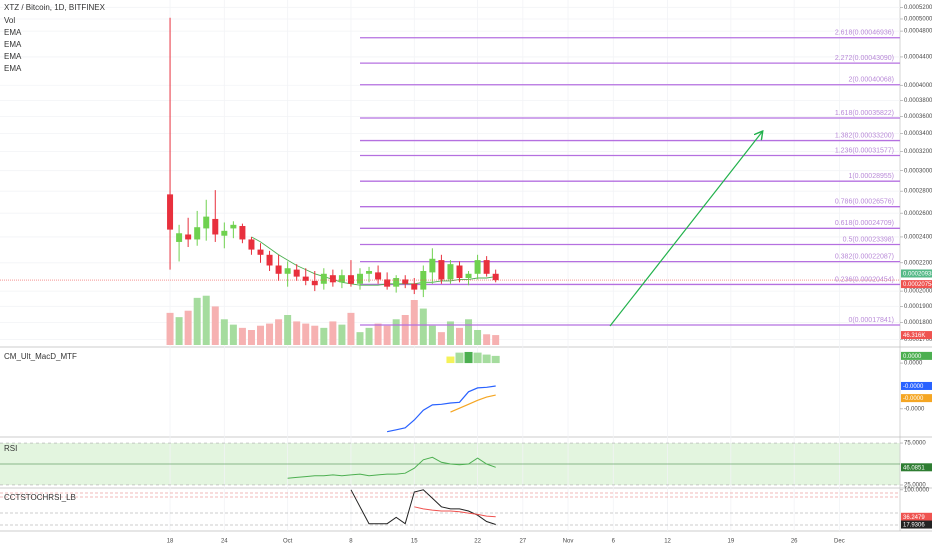 This screenshot has width=932, height=550. Describe the element at coordinates (614, 542) in the screenshot. I see `x-tick-label: 6` at that location.